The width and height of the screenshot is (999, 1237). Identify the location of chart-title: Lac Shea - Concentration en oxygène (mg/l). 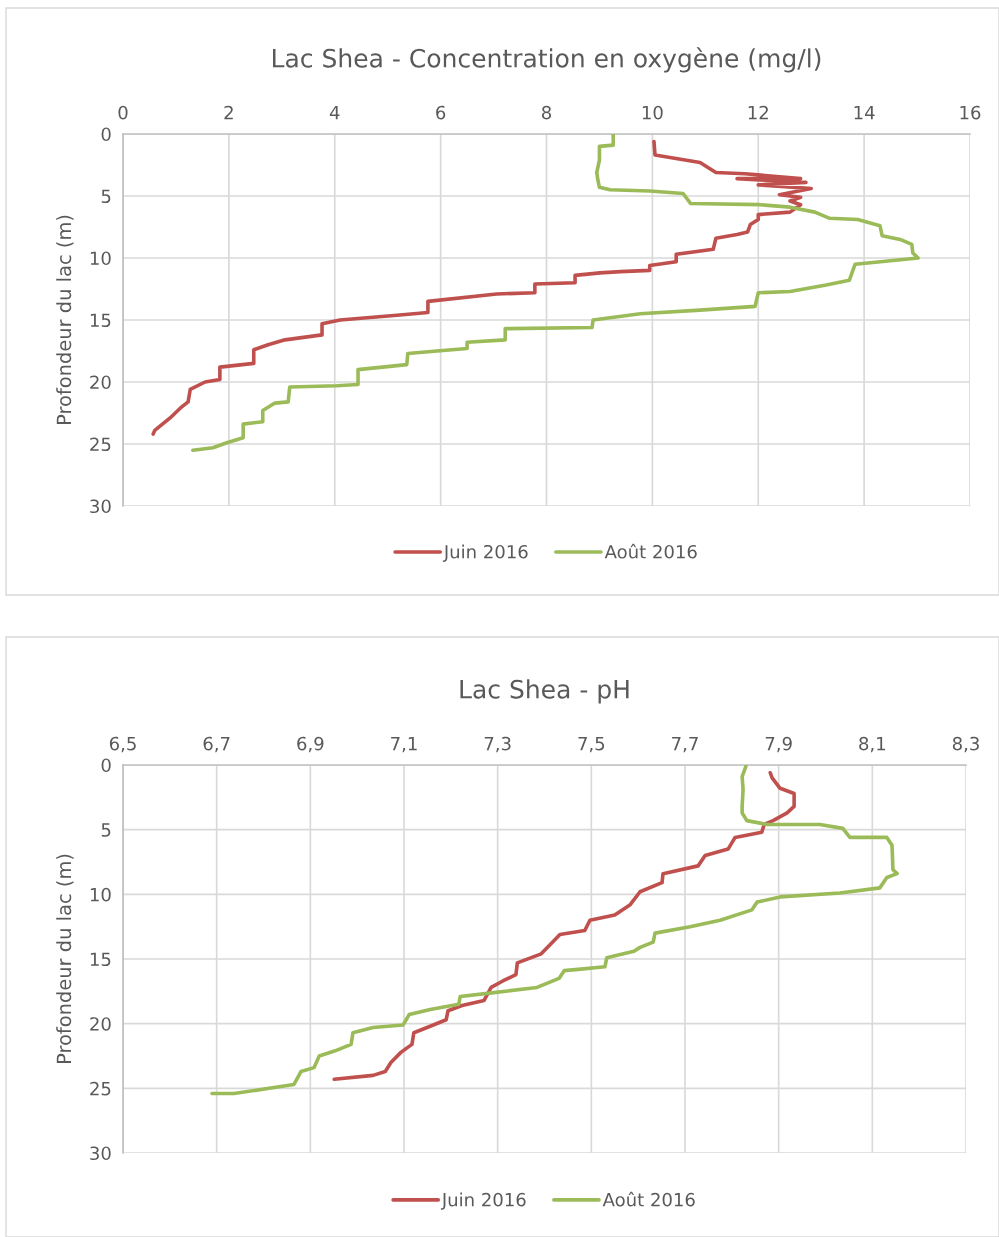
(547, 60).